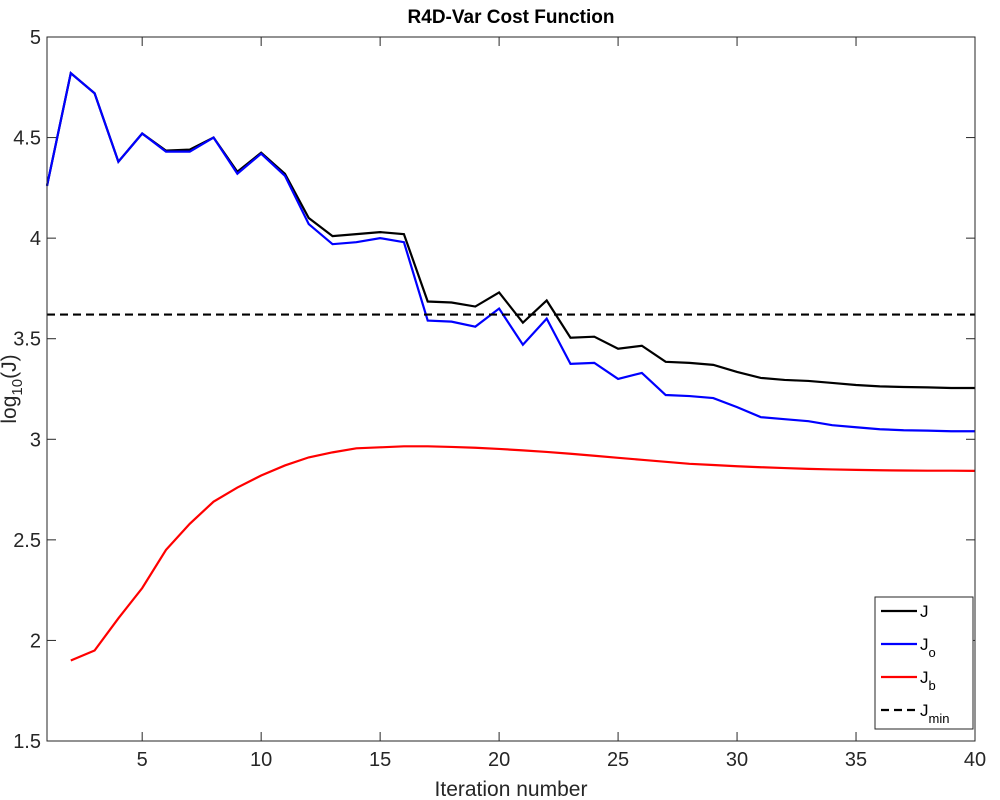  What do you see at coordinates (737, 760) in the screenshot?
I see `x-tick-label: 30` at bounding box center [737, 760].